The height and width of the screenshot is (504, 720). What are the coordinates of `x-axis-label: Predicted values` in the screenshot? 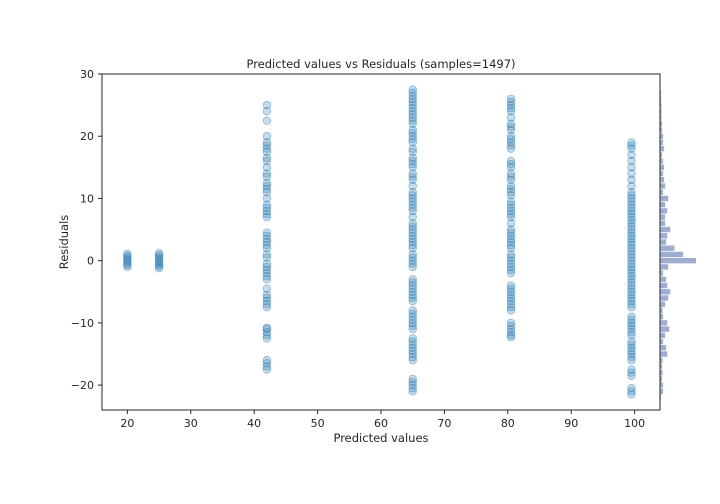 It's located at (380, 438).